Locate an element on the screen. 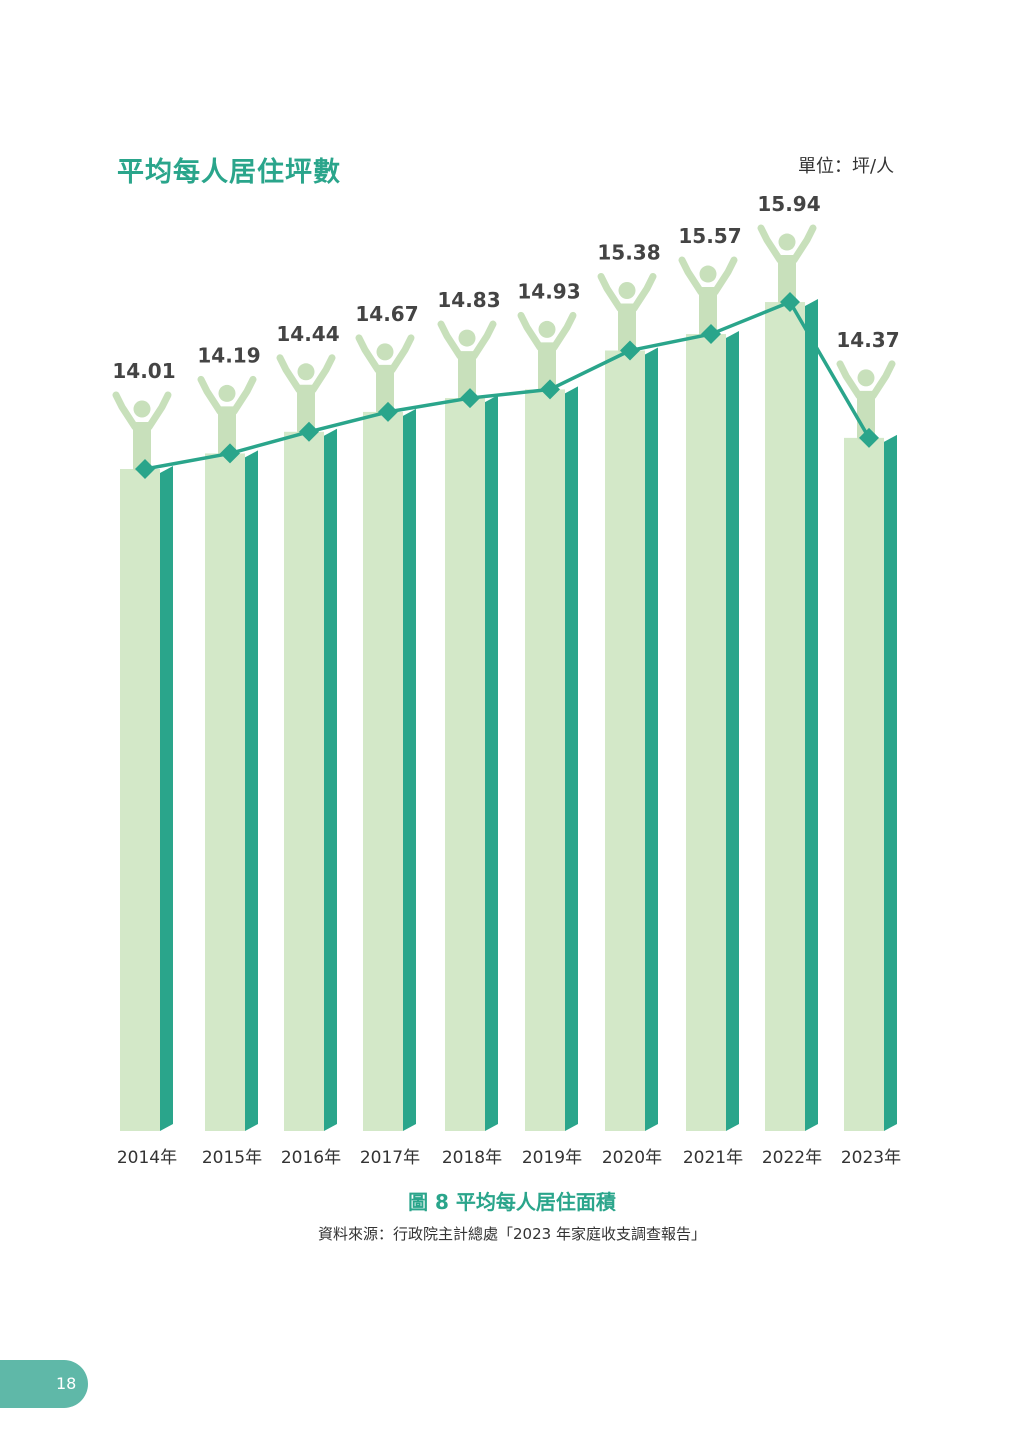 This screenshot has height=1454, width=1024. page-number-tab is located at coordinates (44, 1384).